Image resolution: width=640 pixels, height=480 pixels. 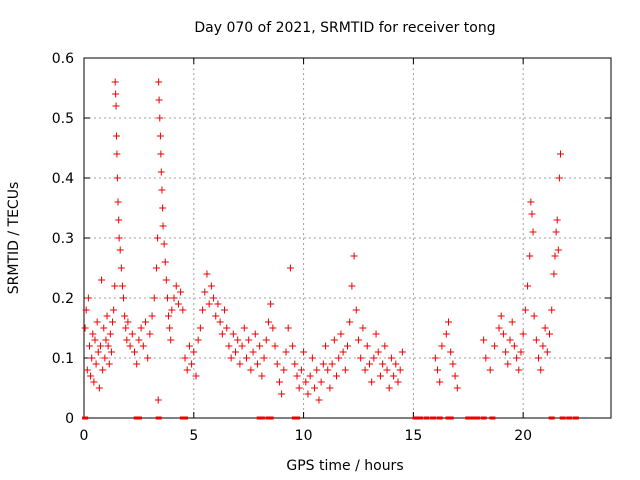 I want to click on y-axis-label: SRMTID / TECUs, so click(x=14, y=238).